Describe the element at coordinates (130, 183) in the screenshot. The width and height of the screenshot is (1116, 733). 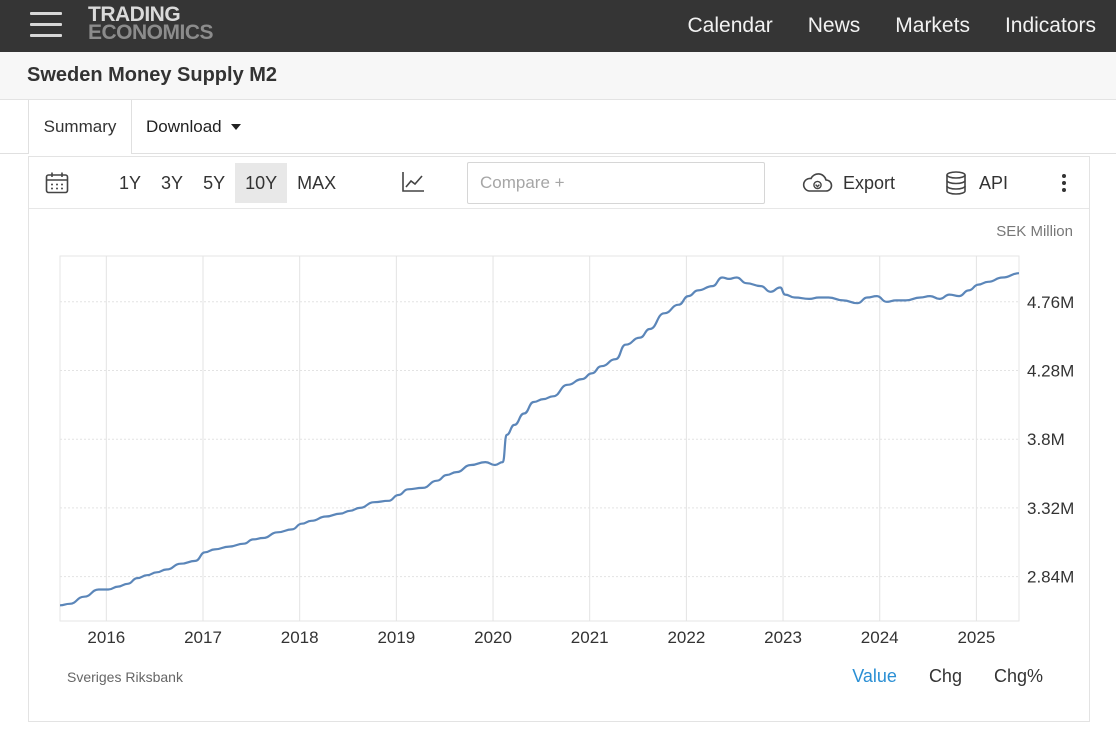
I see `range-1y: 1Y` at that location.